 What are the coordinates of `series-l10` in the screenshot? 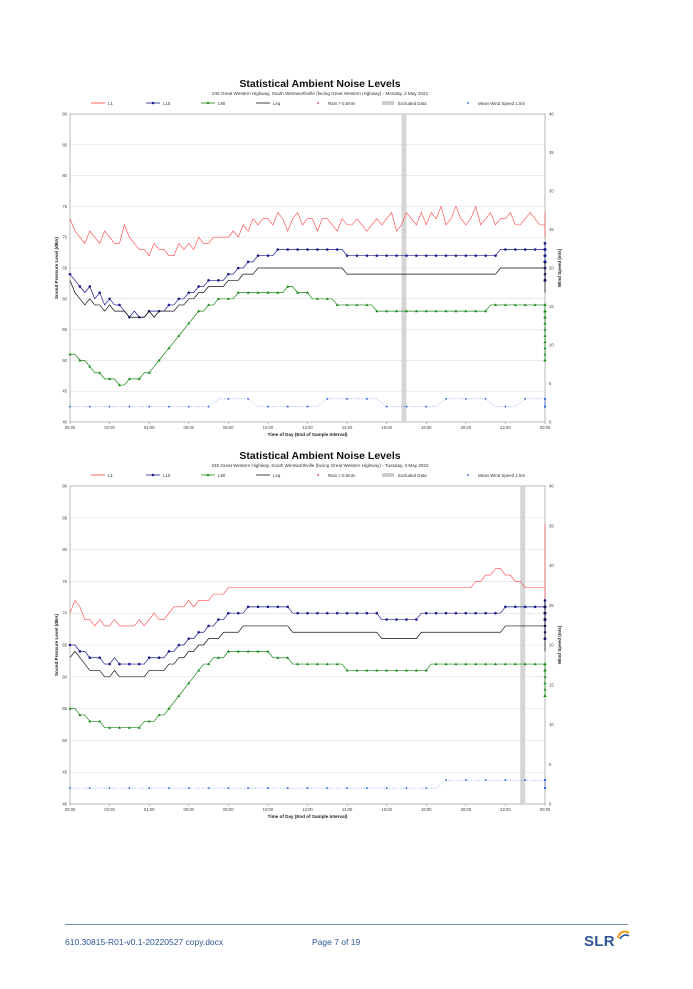 It's located at (307, 280).